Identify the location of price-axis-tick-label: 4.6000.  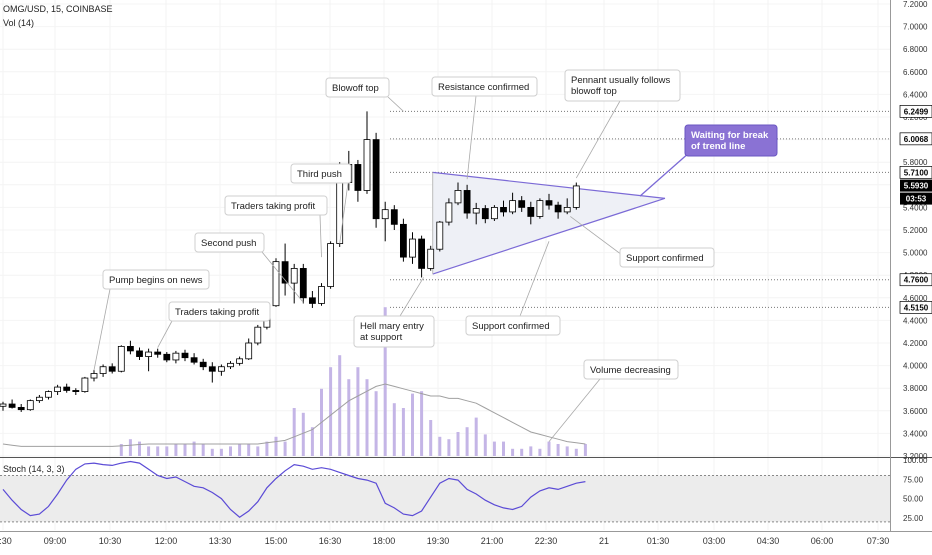
(915, 298).